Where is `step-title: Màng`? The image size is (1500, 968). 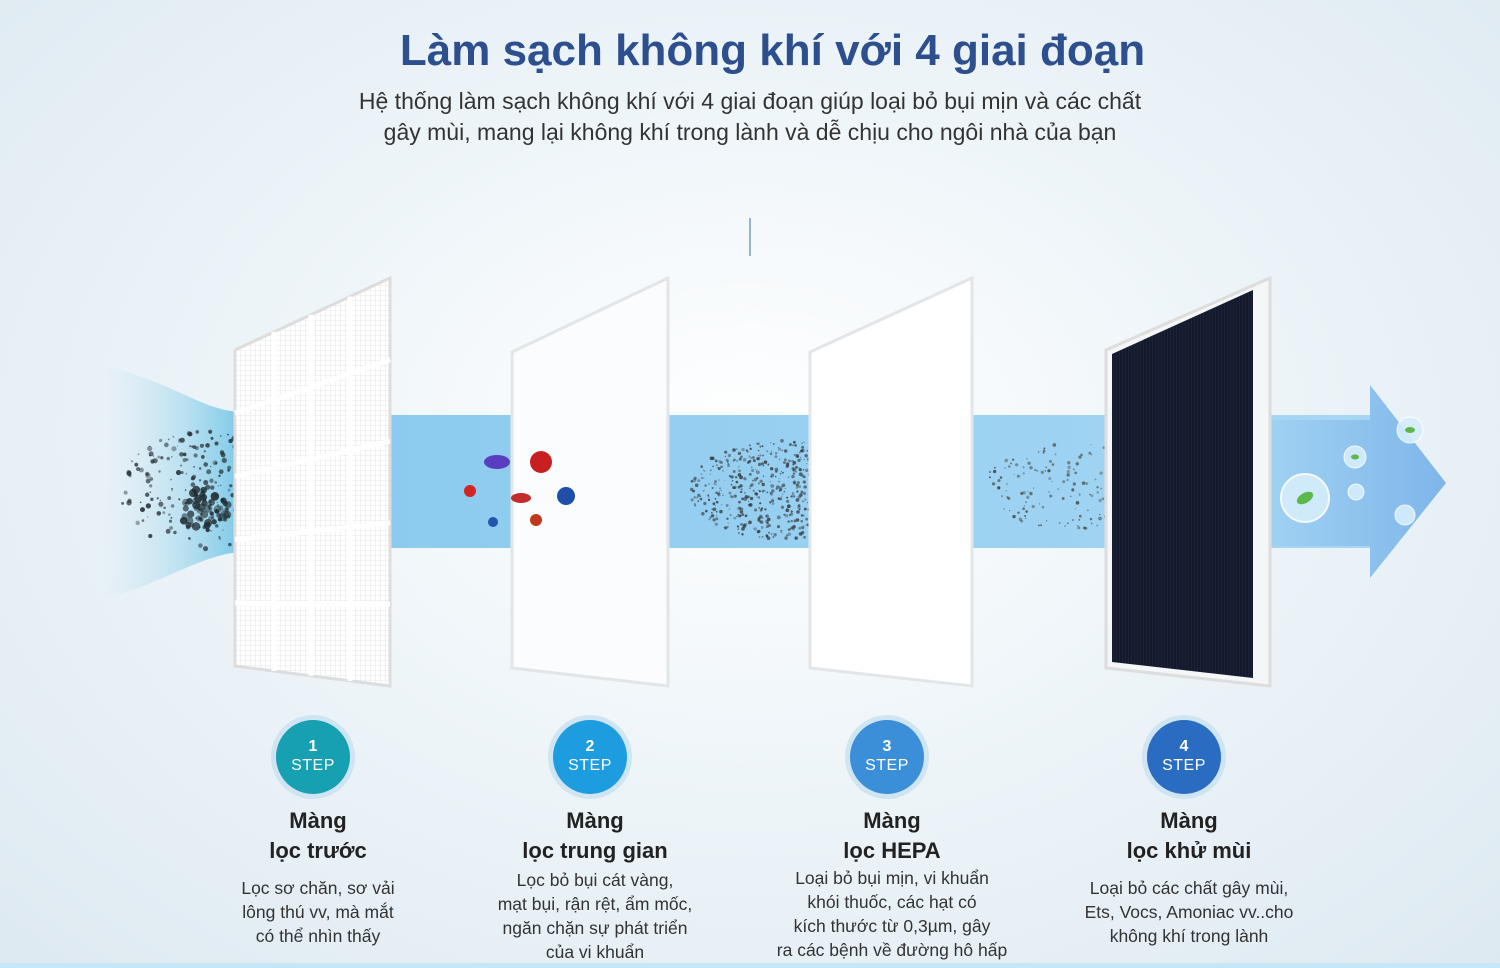
step-title: Màng is located at coordinates (1189, 820).